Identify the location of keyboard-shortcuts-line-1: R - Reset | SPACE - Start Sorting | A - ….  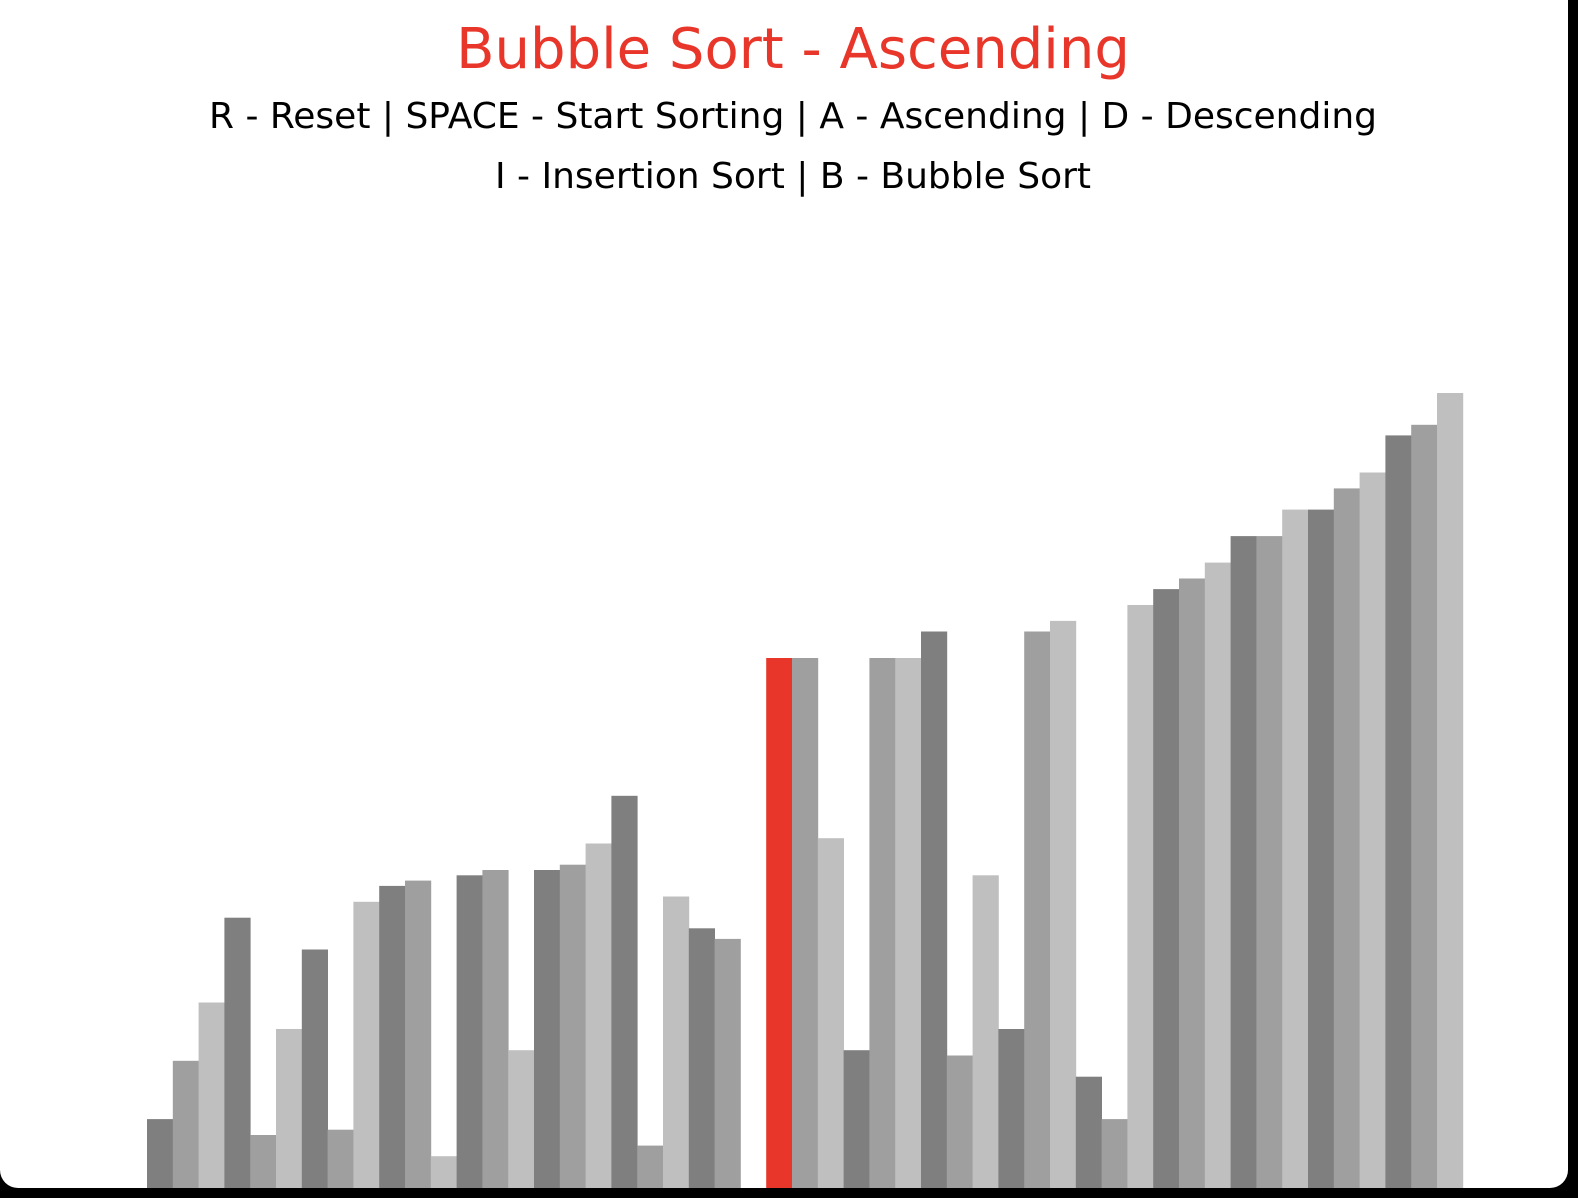
(793, 116).